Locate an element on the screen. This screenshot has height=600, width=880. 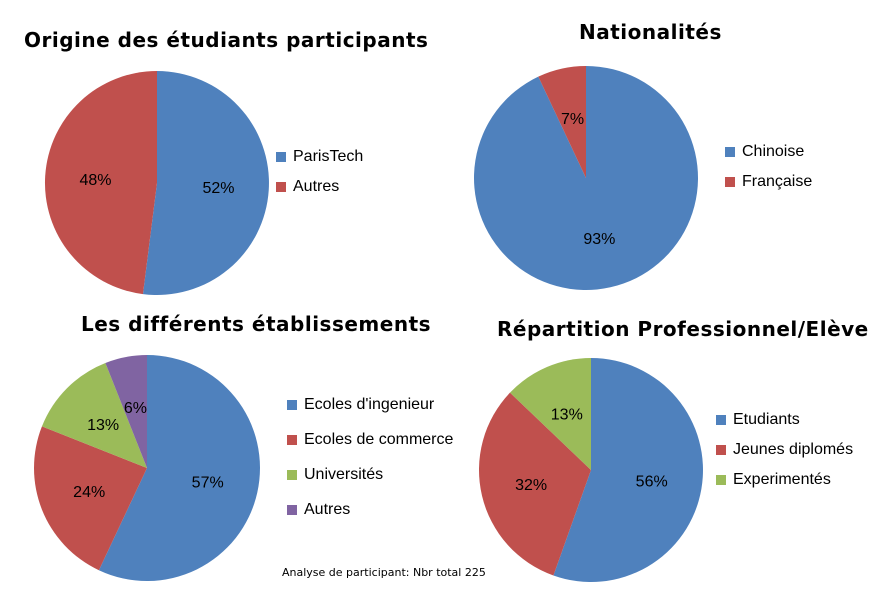
legend-item-jeunes-diplomes: Jeunes diplomés is located at coordinates (784, 450).